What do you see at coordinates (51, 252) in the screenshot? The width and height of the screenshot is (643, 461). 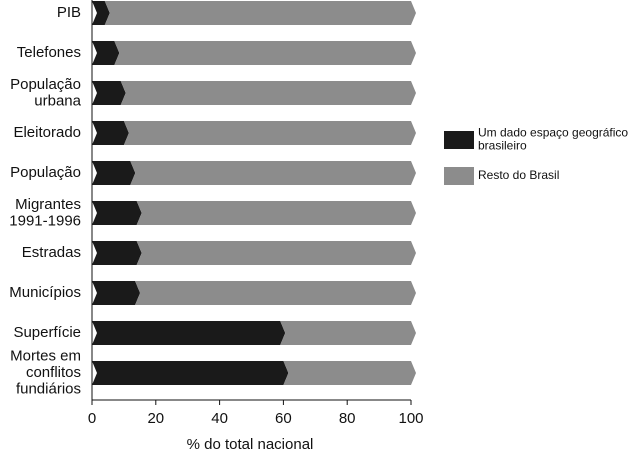 I see `y-tick-label: Estradas` at bounding box center [51, 252].